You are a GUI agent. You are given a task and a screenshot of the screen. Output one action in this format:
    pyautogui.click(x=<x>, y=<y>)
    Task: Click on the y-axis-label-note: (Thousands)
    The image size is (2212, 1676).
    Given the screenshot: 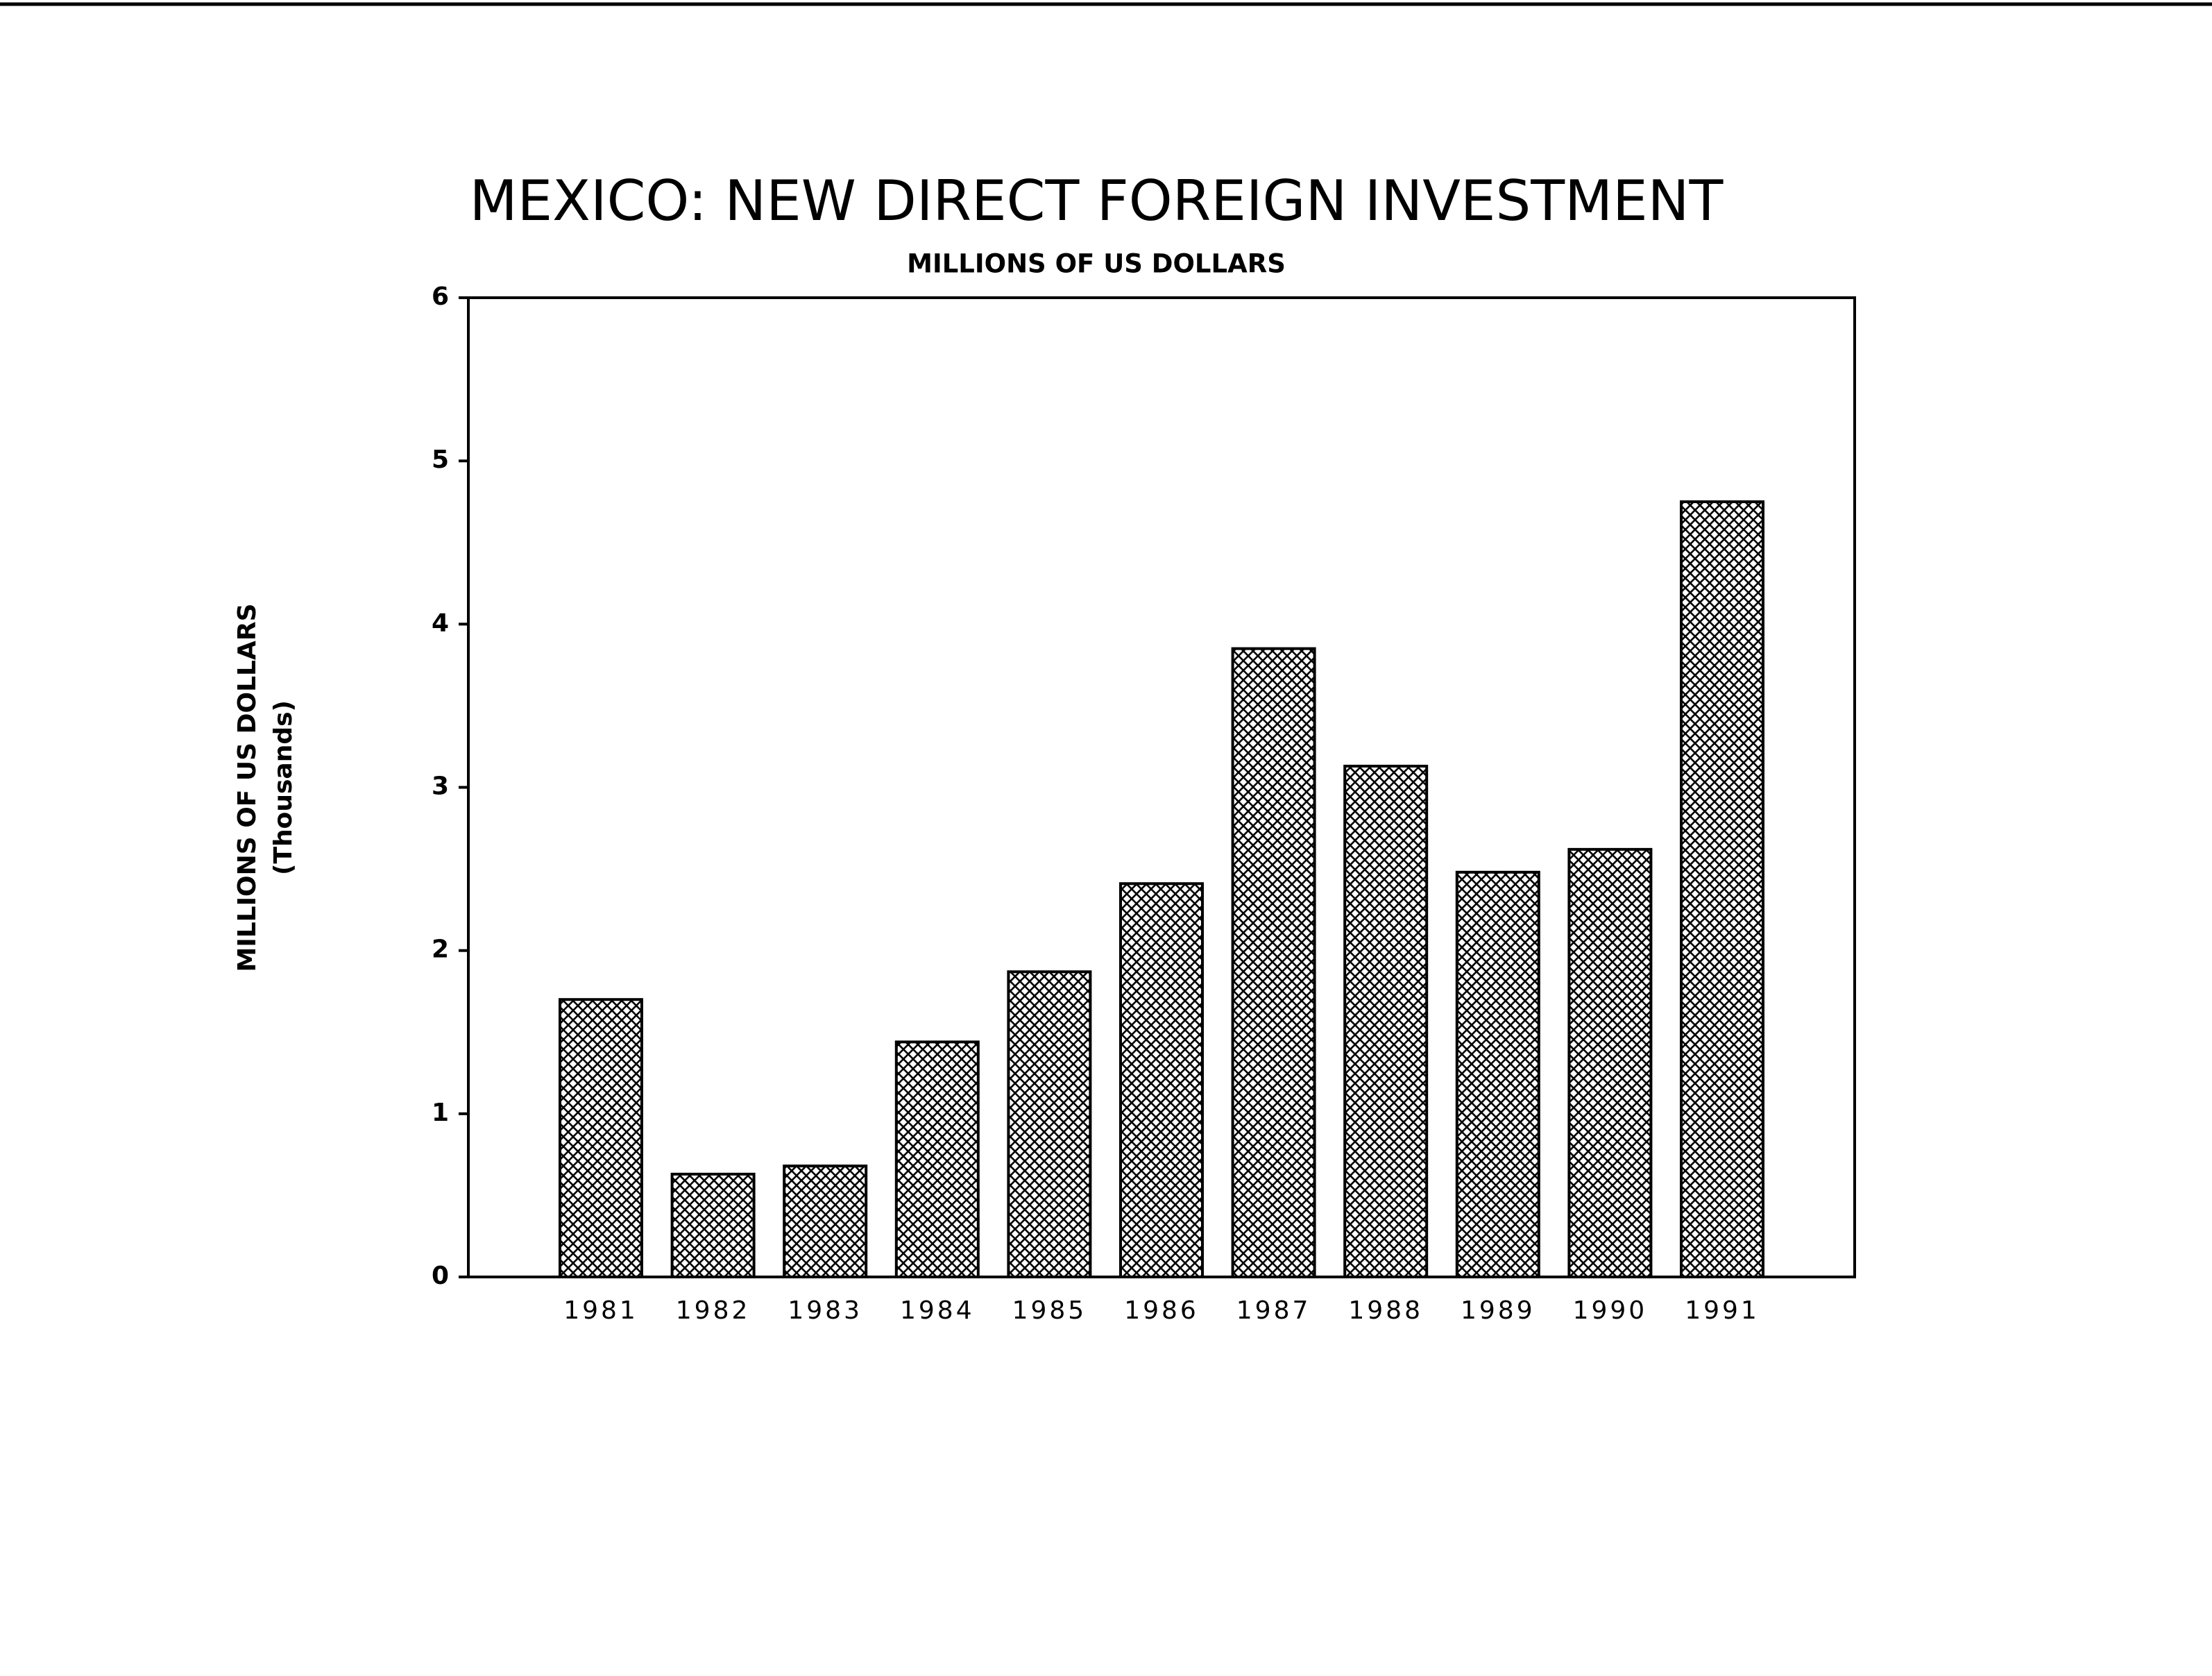 What is the action you would take?
    pyautogui.click(x=283, y=787)
    